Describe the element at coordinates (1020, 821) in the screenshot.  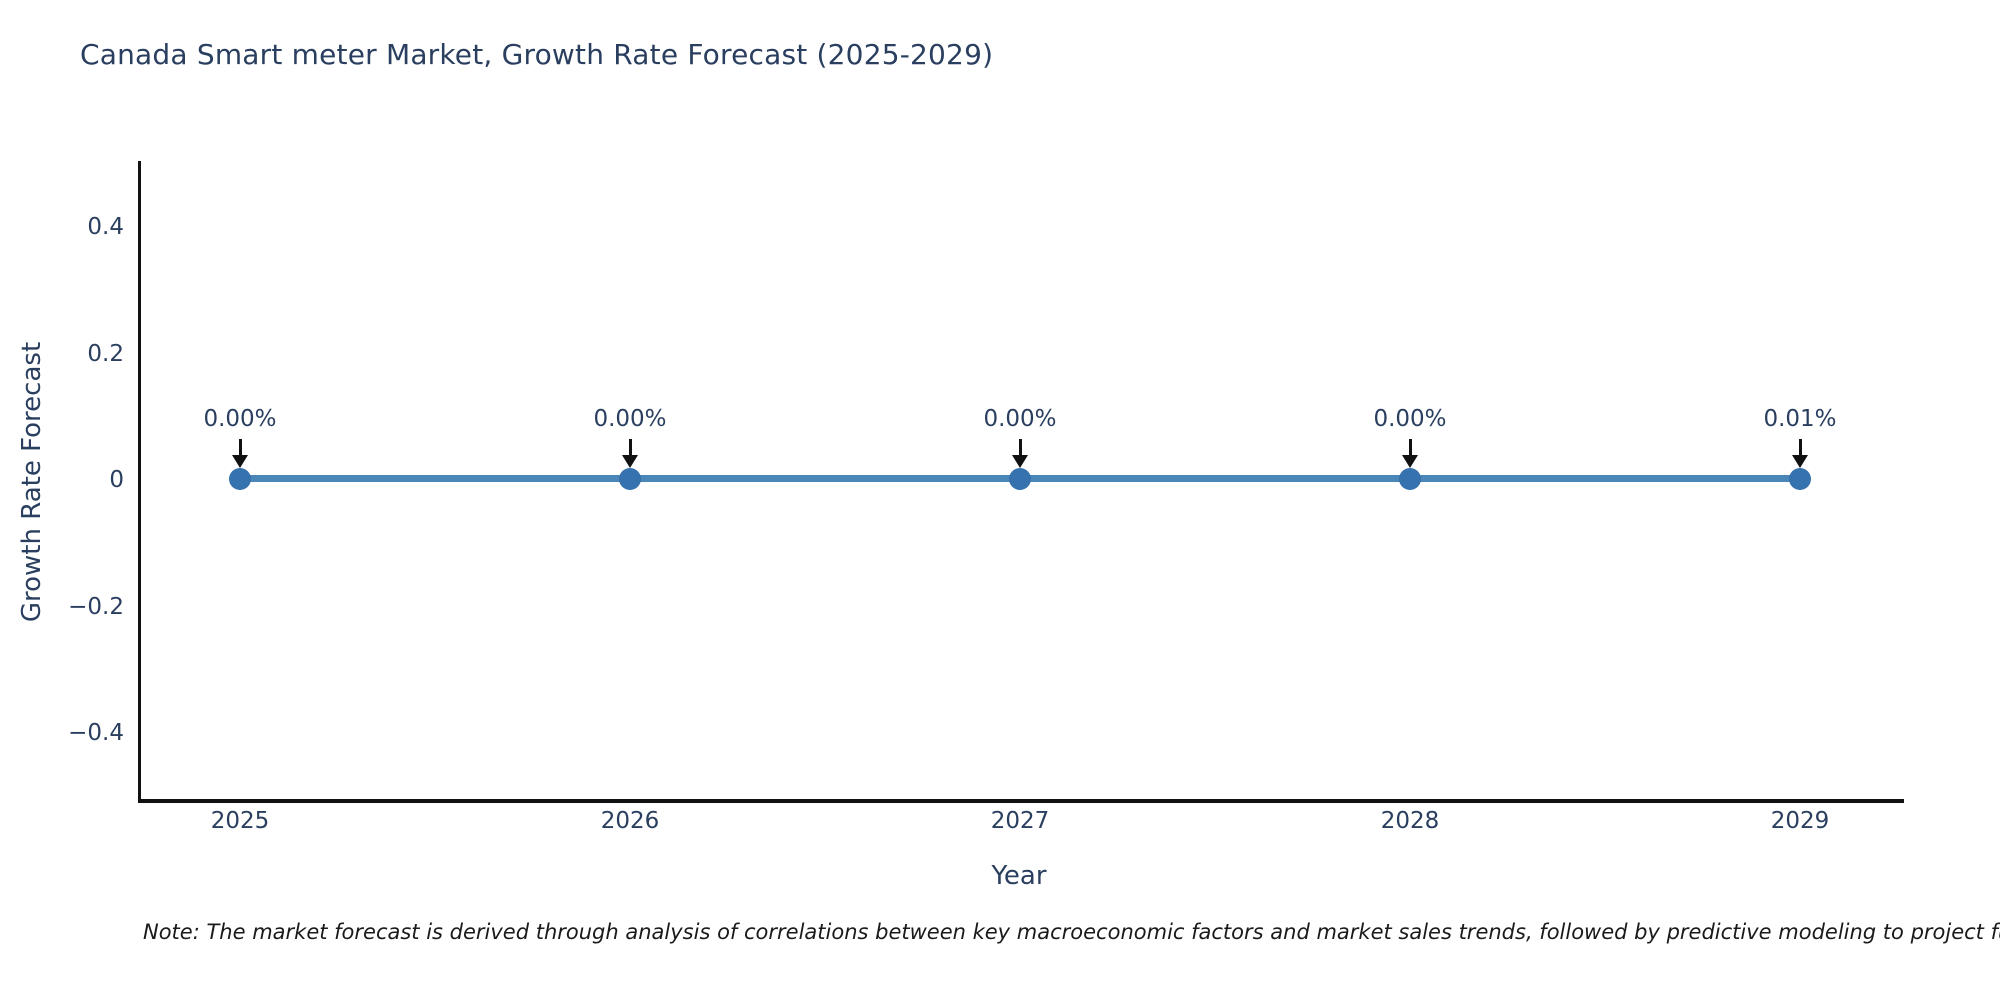
I see `x-tick-label: 2027` at that location.